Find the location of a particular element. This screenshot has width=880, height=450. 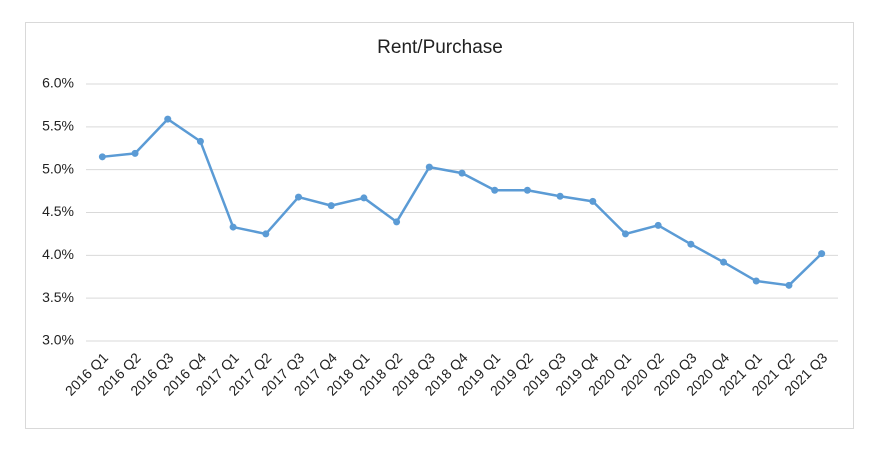

y-tick-label: 4.0% is located at coordinates (58, 254).